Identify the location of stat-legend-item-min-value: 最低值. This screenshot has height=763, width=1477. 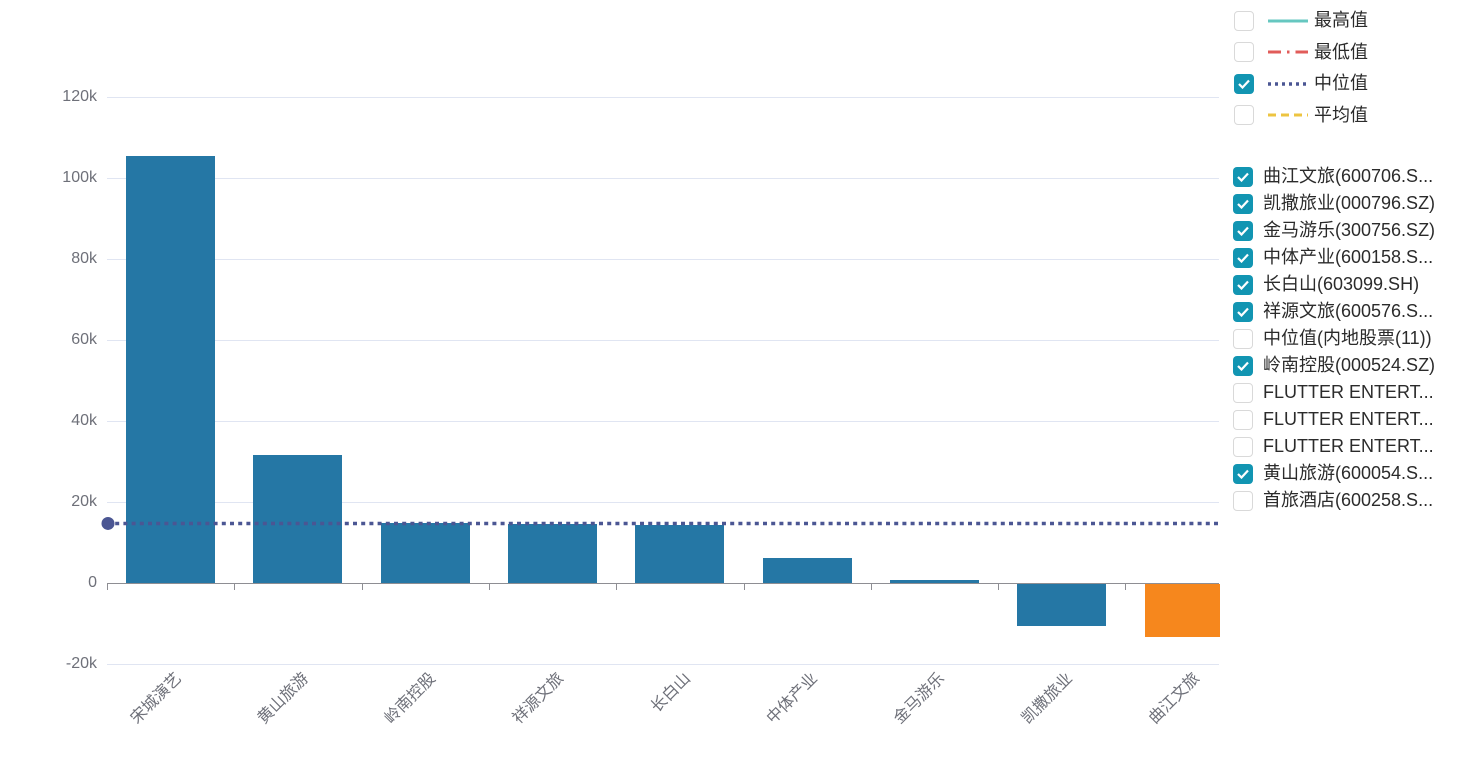
(1301, 52).